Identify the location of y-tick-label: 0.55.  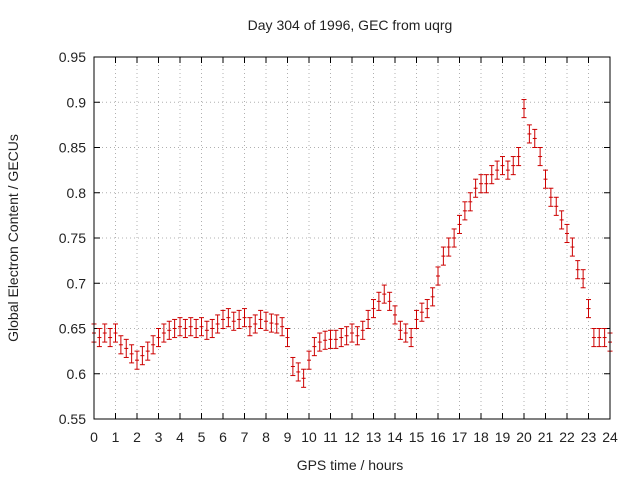
(72, 419).